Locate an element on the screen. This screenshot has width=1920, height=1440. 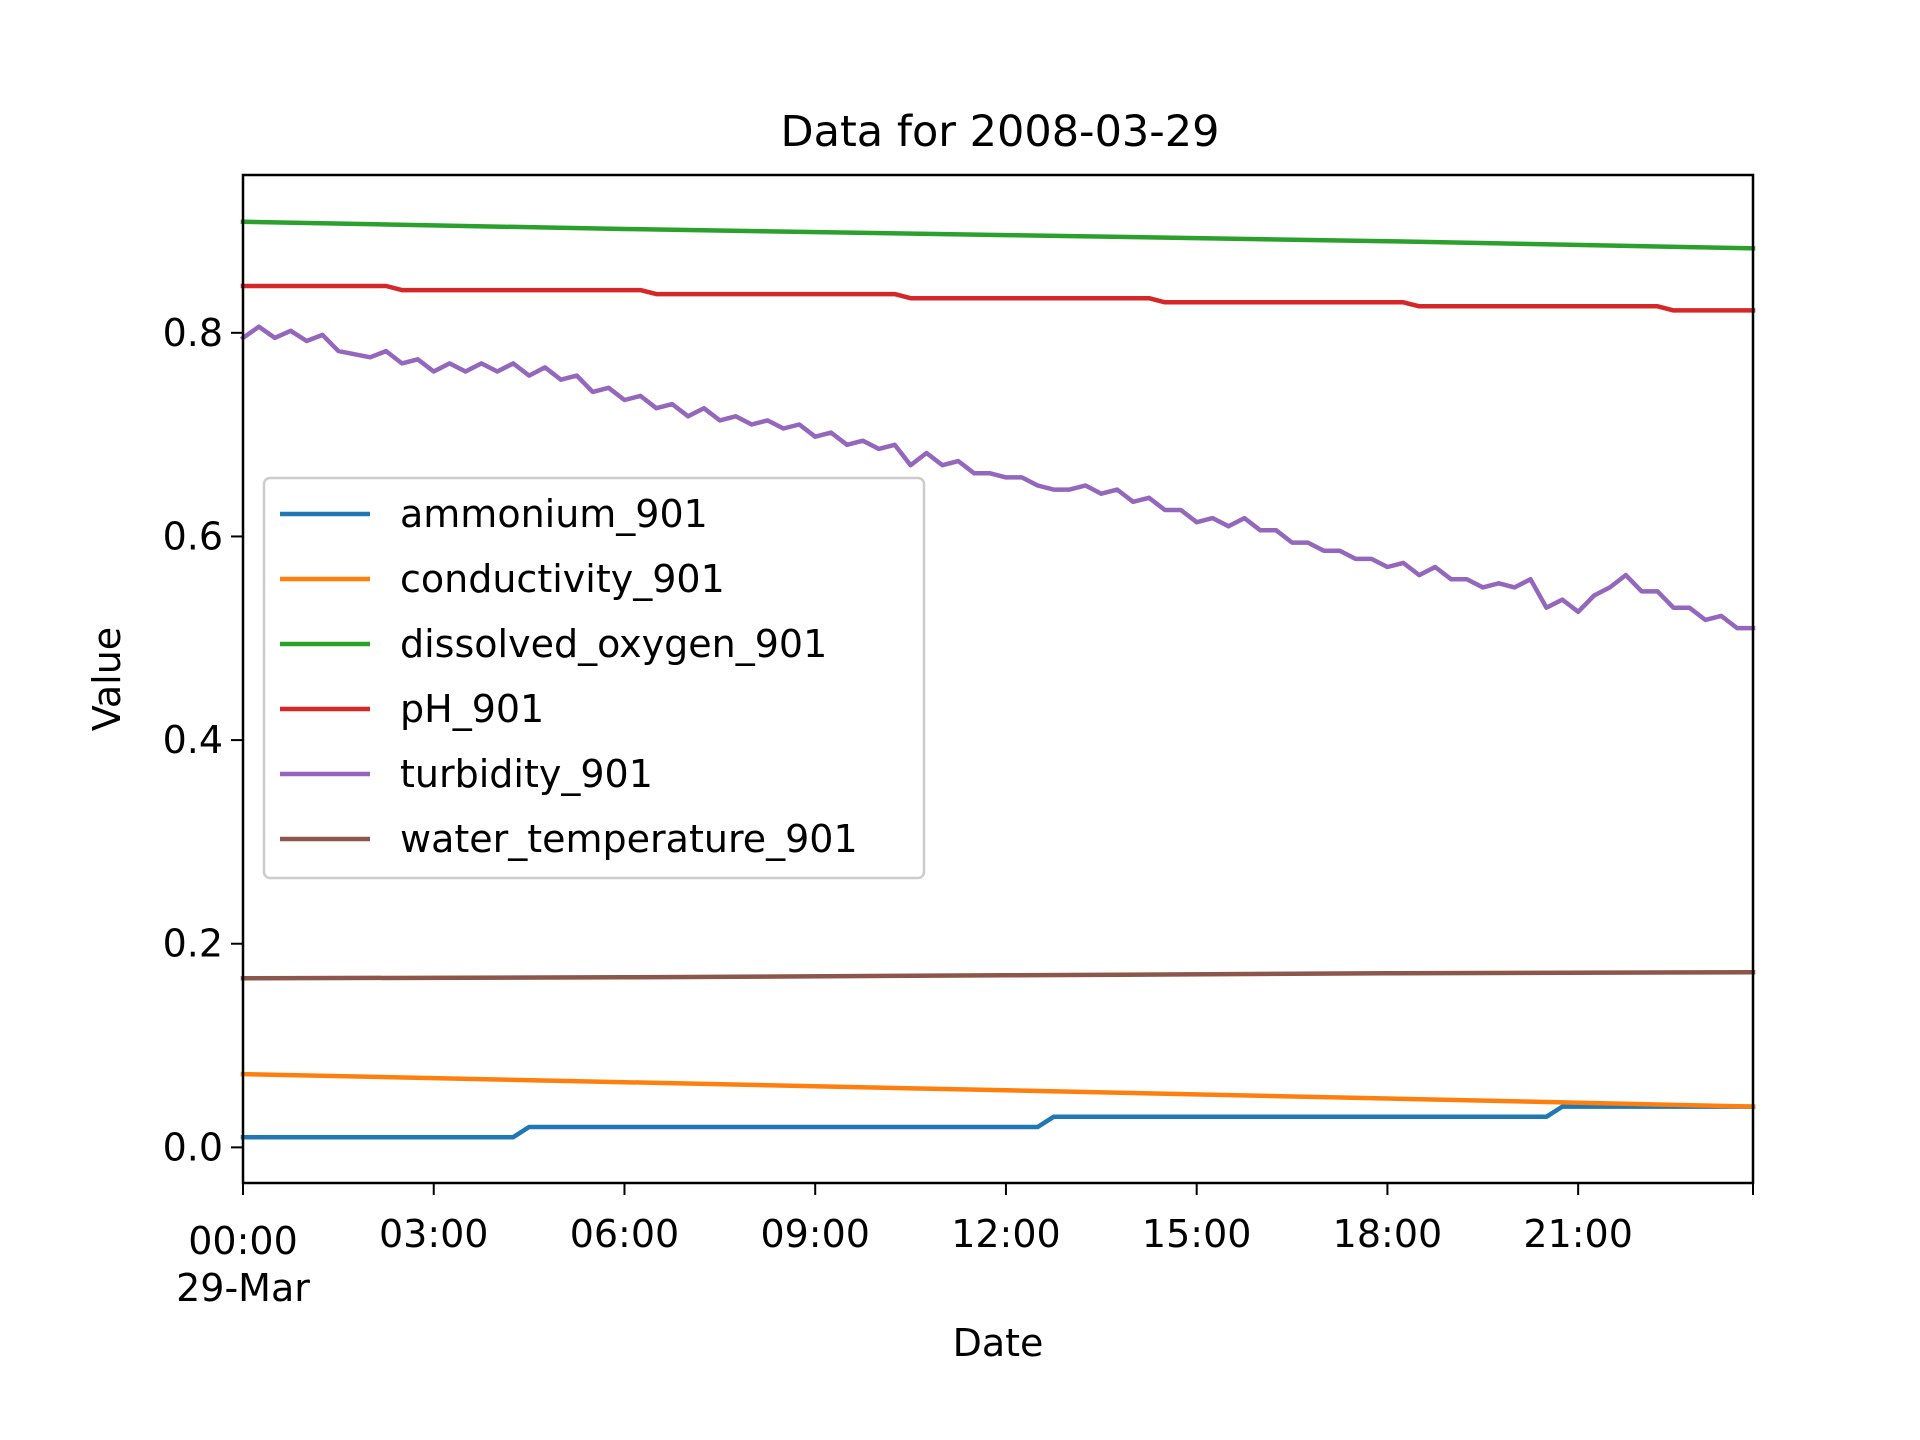
y-tick-label-0: 0.0 is located at coordinates (193, 1147).